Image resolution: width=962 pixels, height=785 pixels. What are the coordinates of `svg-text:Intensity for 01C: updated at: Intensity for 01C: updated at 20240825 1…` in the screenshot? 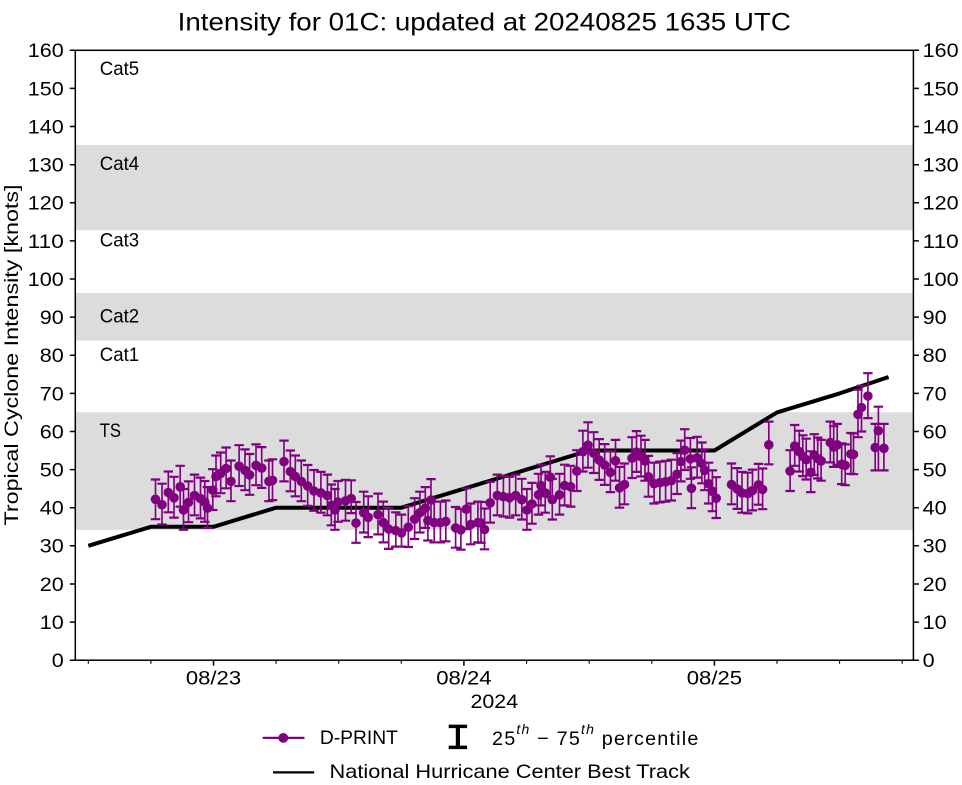 It's located at (484, 23).